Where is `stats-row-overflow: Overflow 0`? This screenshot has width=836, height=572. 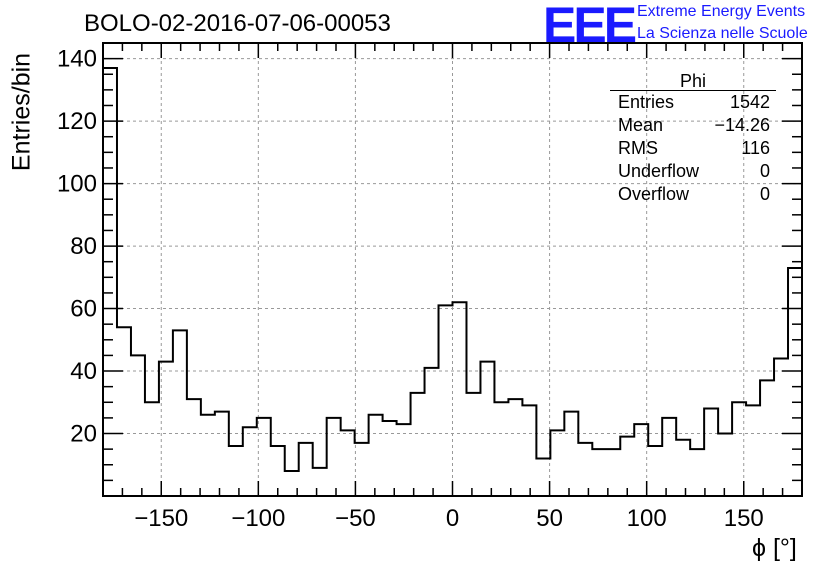
stats-row-overflow: Overflow 0 is located at coordinates (693, 194).